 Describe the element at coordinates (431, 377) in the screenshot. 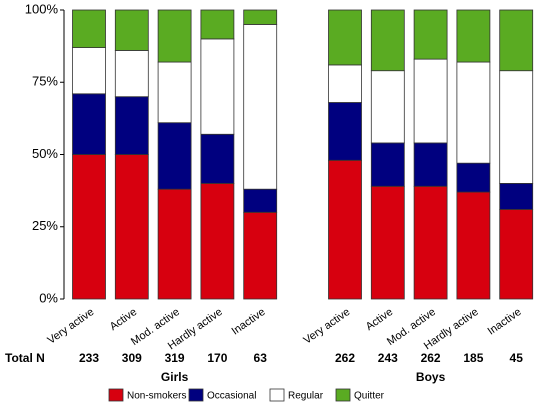

I see `group-label: Boys` at that location.